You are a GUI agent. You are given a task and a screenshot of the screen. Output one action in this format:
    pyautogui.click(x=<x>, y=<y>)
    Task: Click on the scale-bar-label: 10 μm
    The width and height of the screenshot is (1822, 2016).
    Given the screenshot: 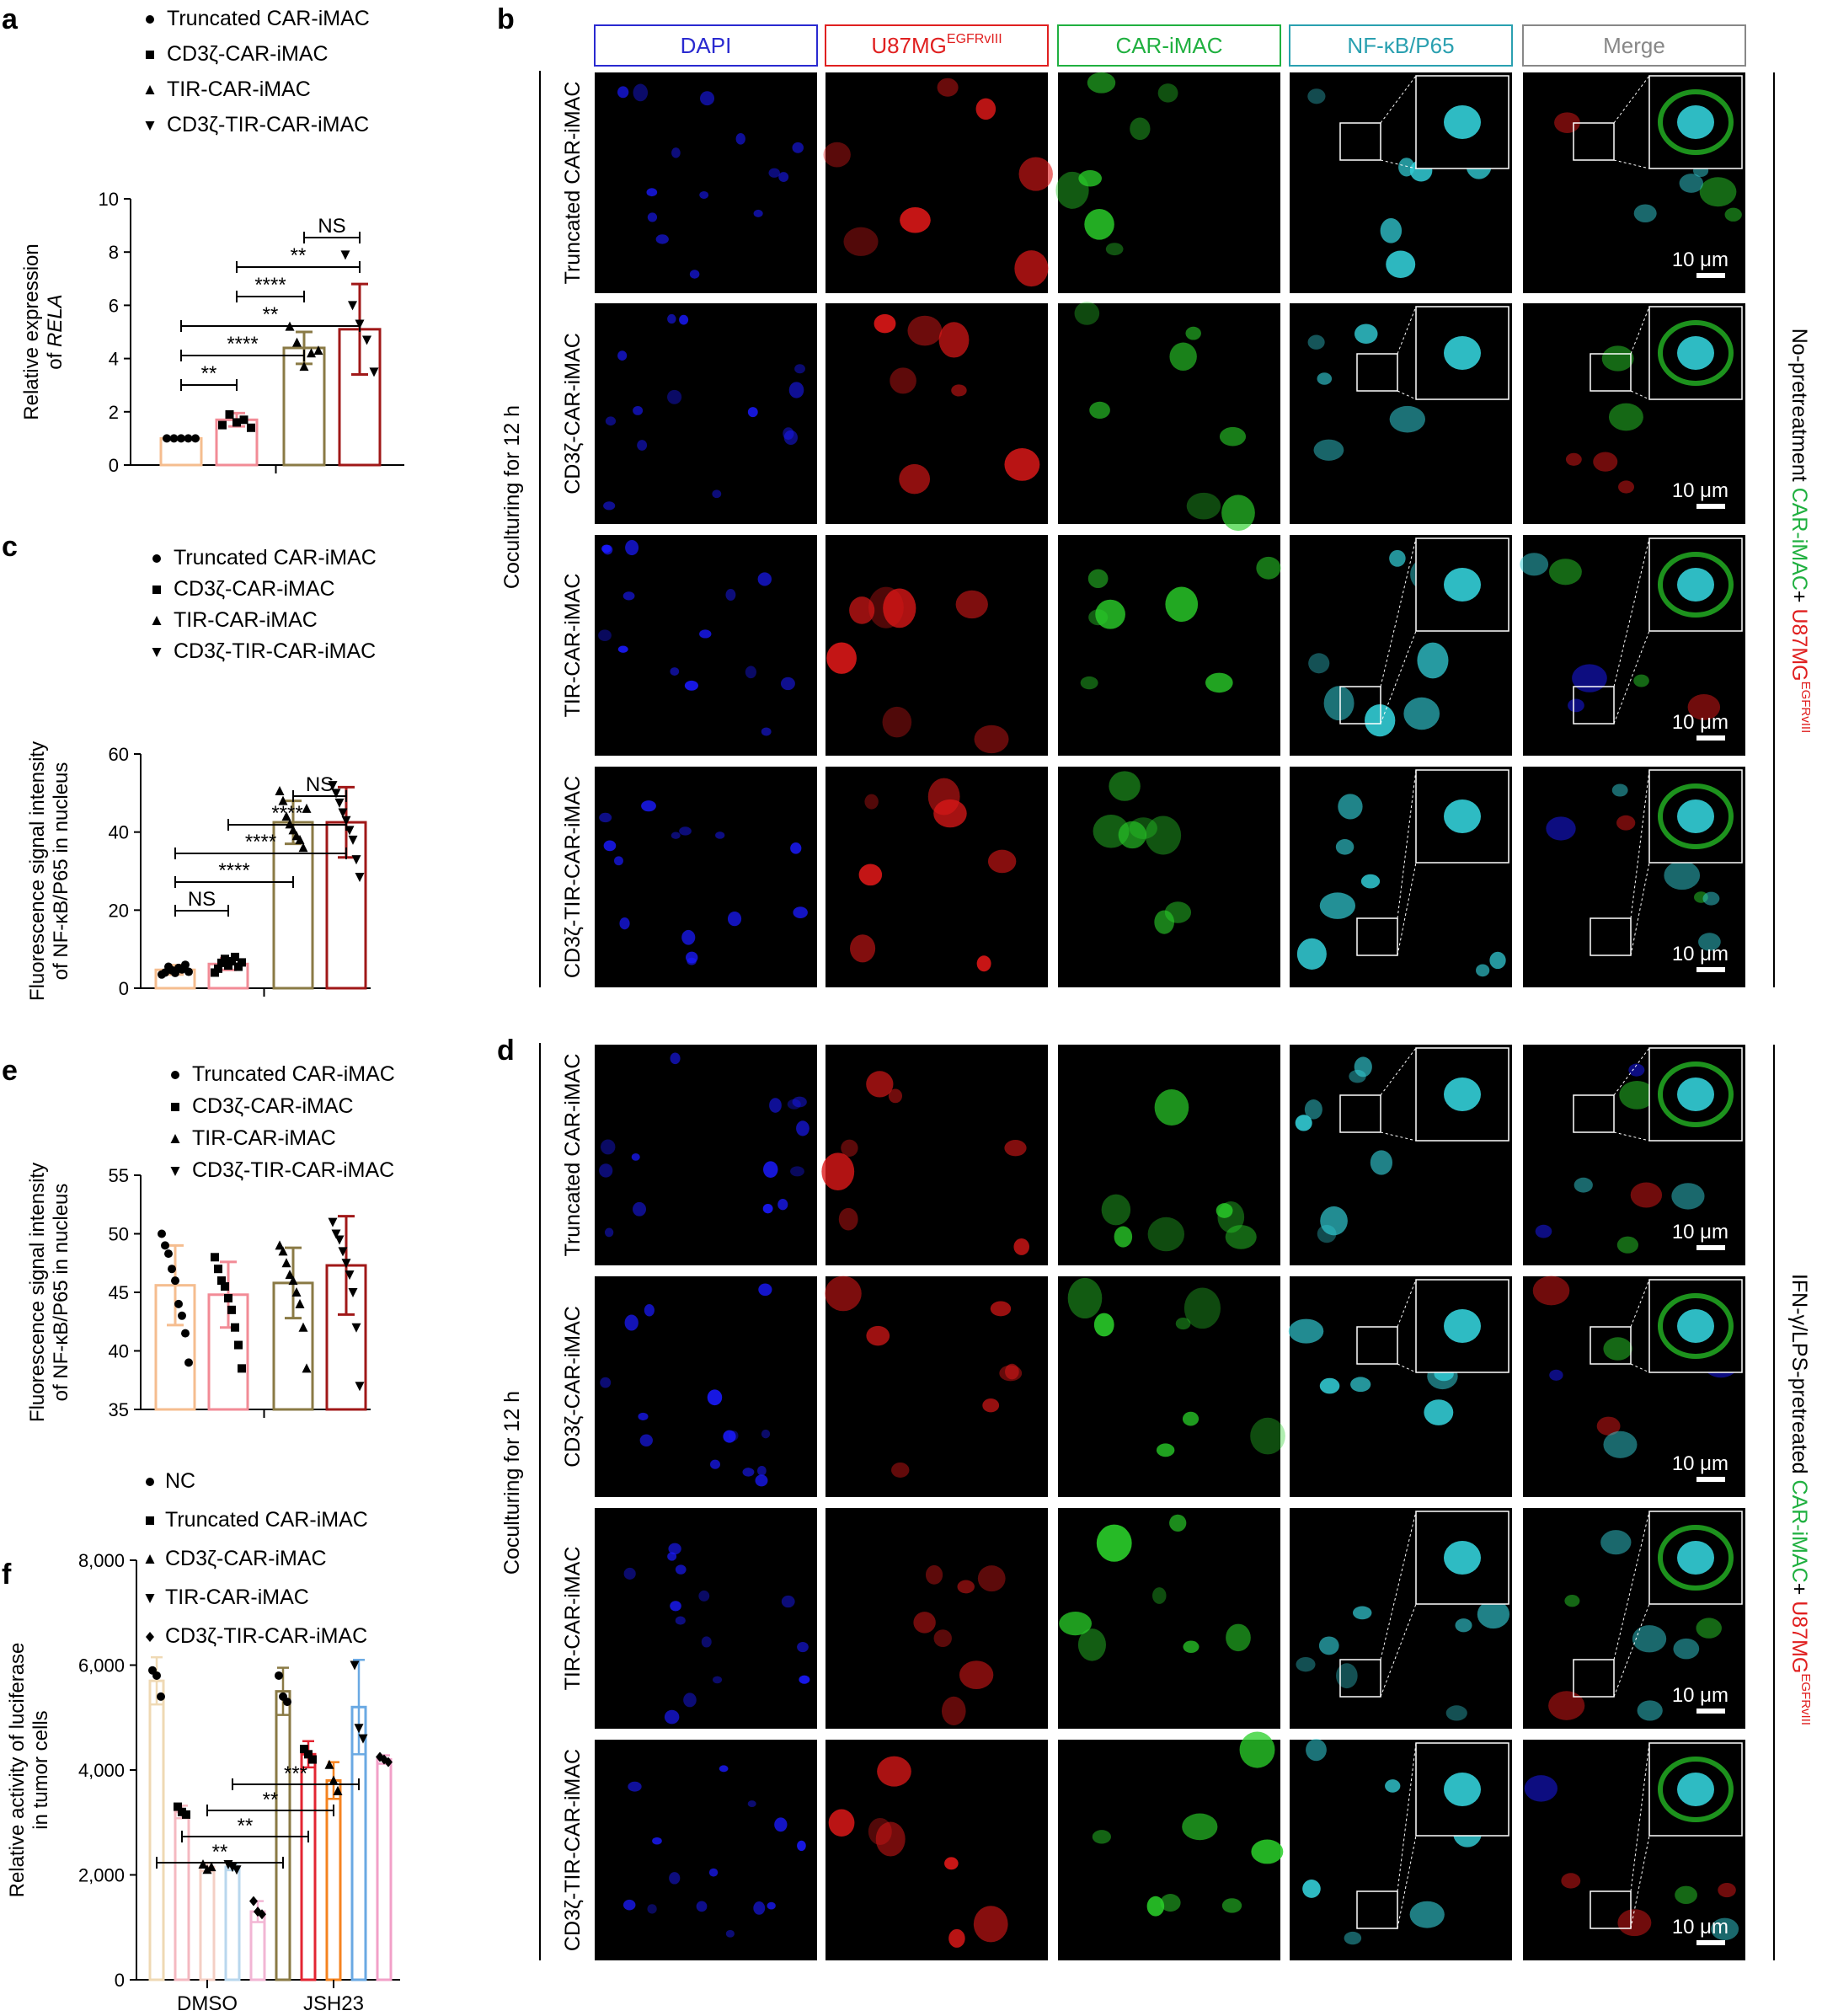 What is the action you would take?
    pyautogui.click(x=1700, y=954)
    